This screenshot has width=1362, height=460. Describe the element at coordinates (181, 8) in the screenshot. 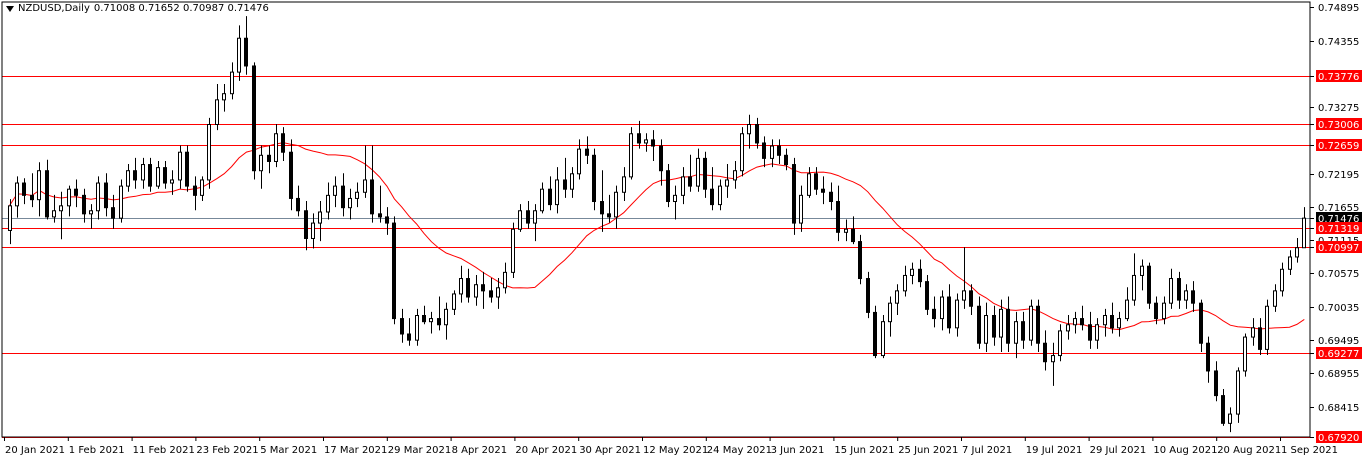

I see `ohlc-readout: 0.71008 0.71652 0.70987 0.71476` at that location.